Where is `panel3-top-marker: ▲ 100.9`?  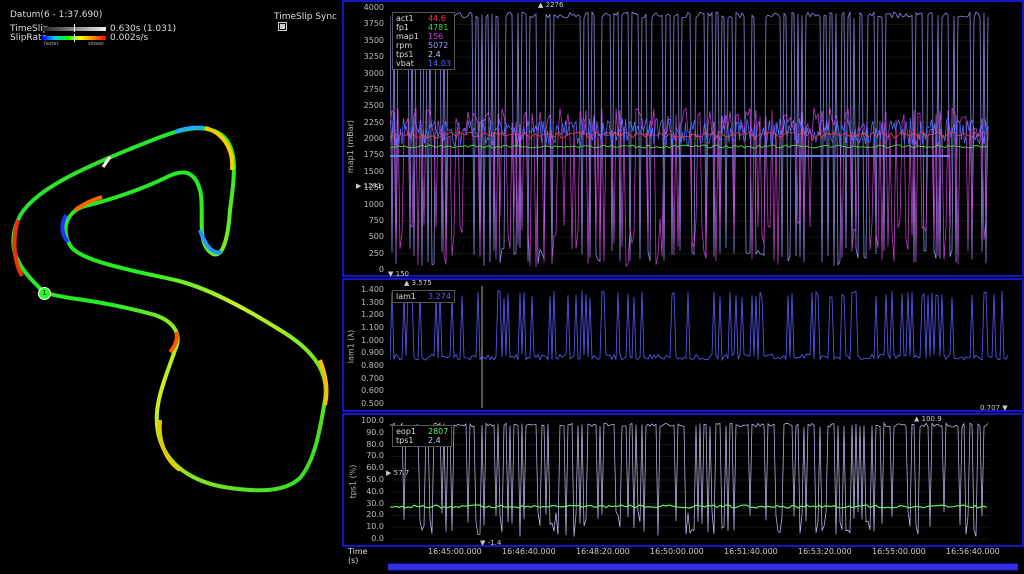
panel3-top-marker: ▲ 100.9 is located at coordinates (928, 419).